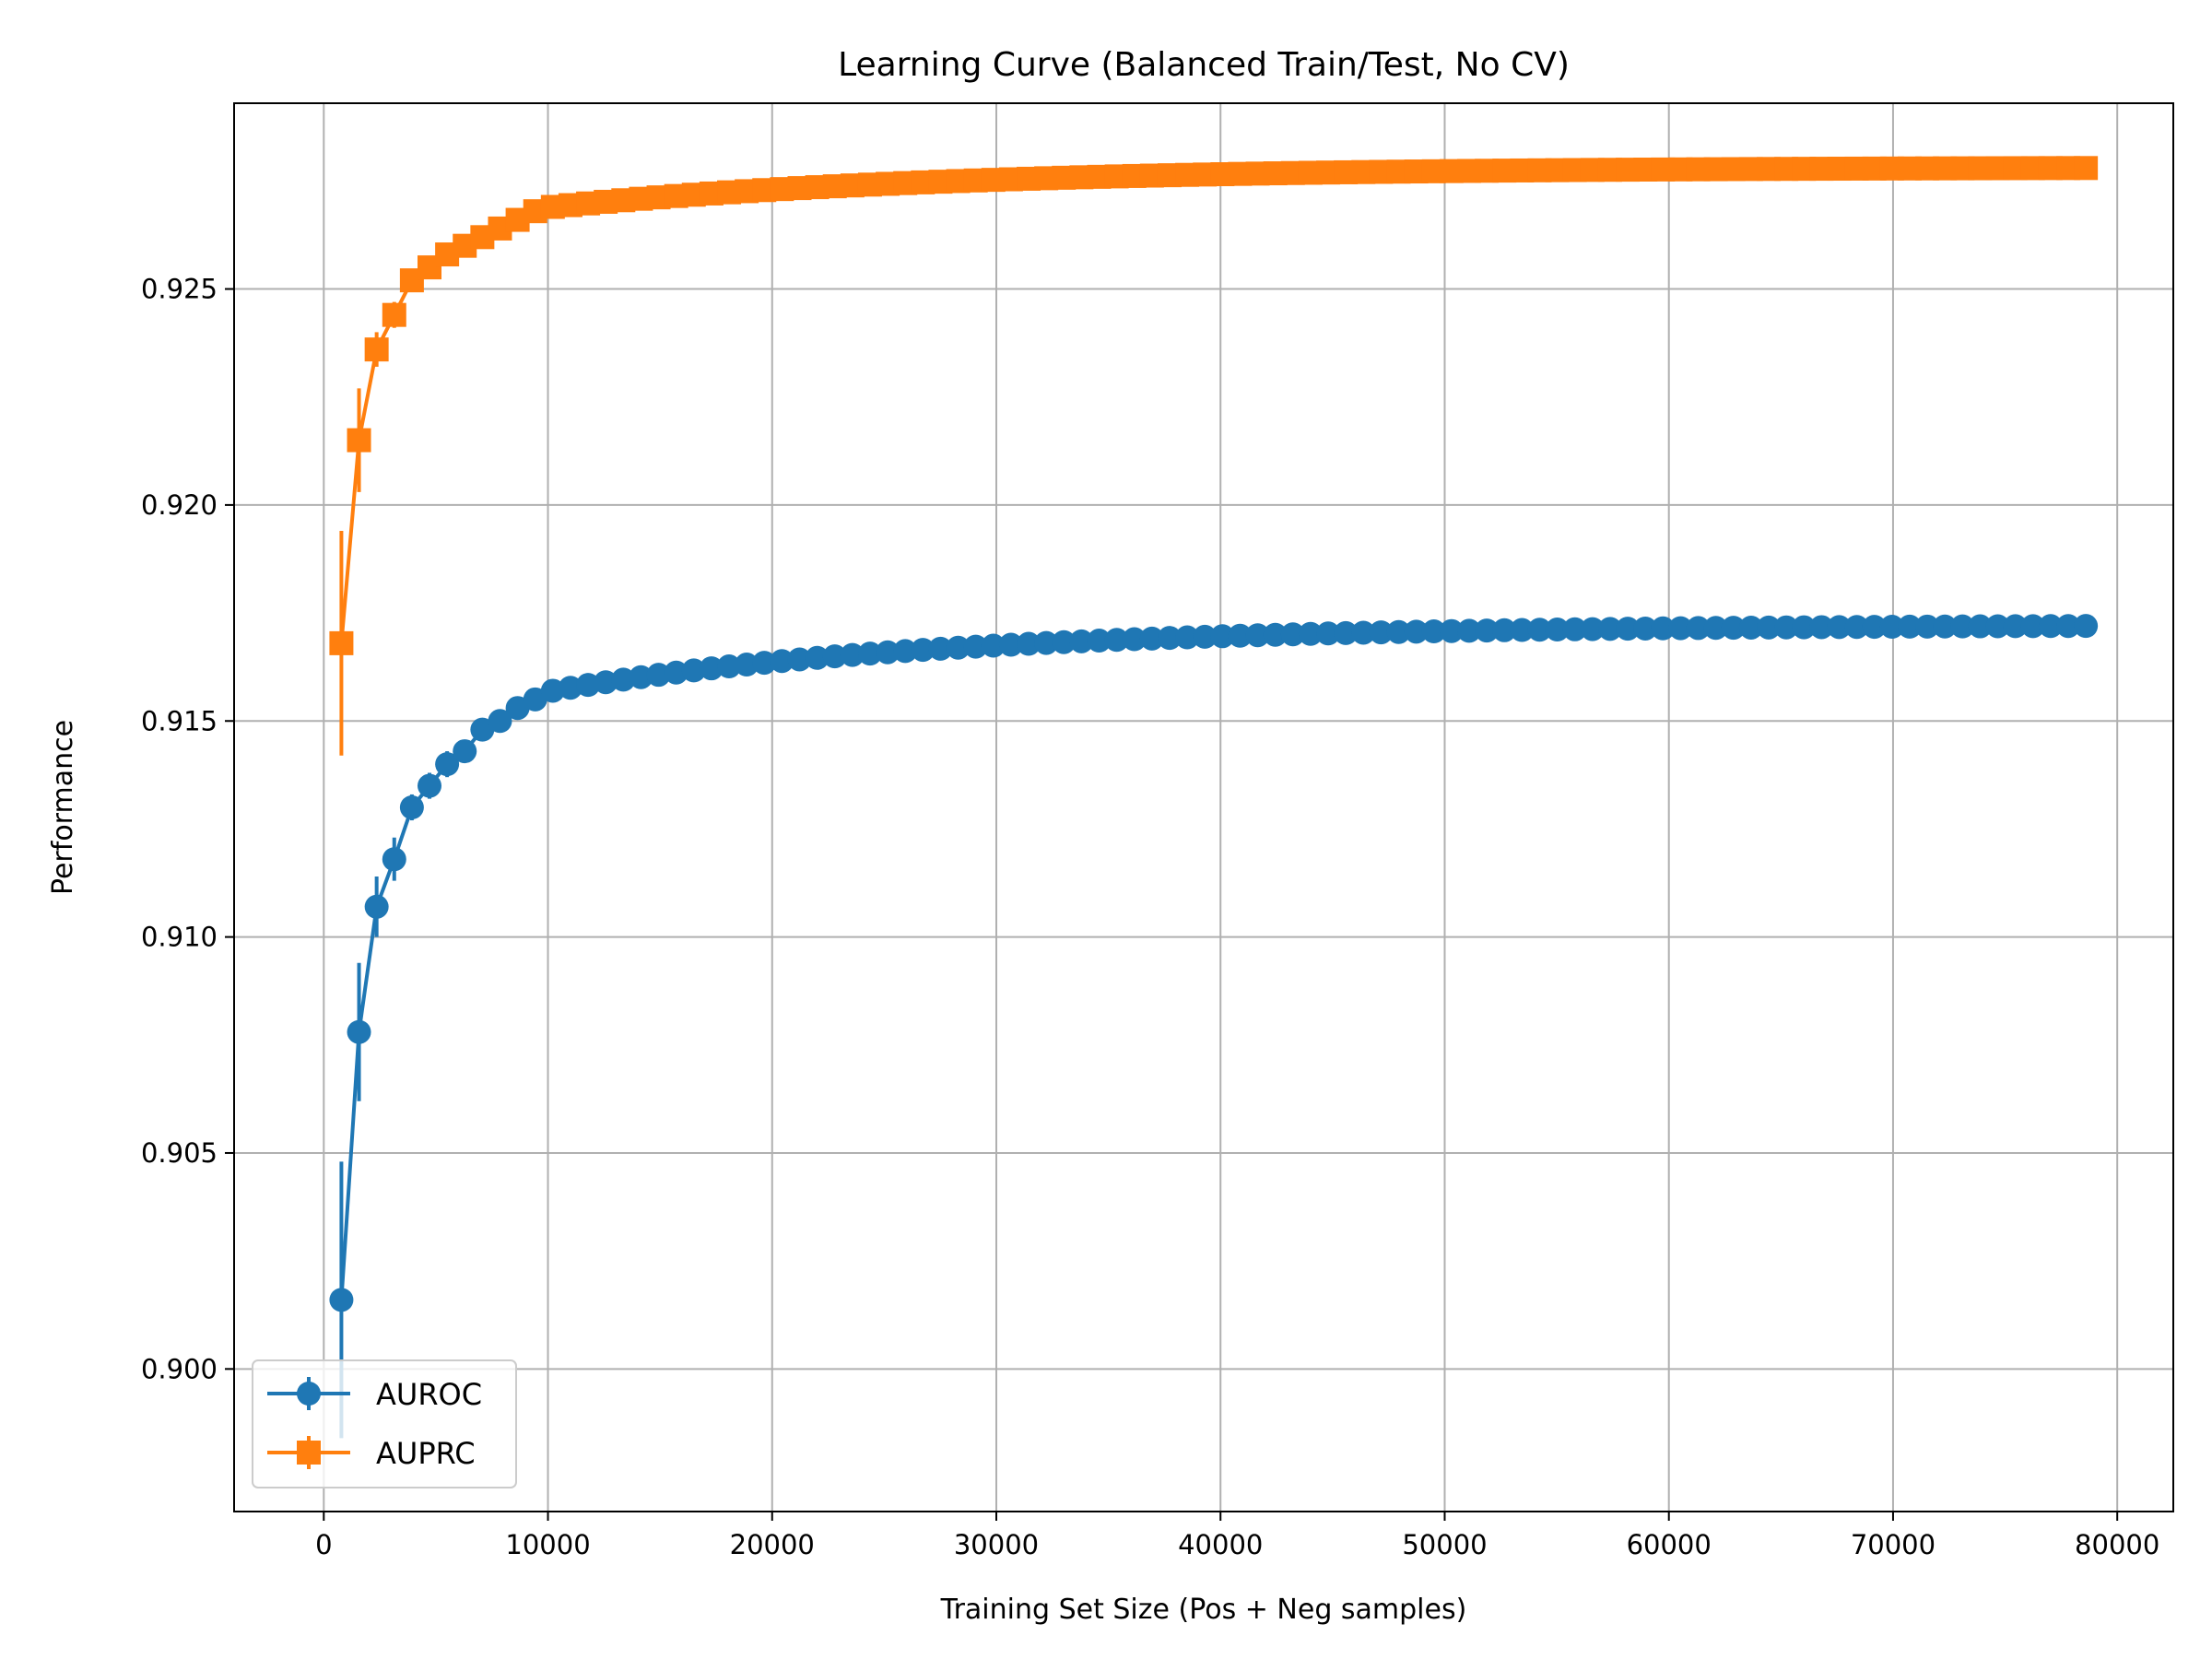  I want to click on x-axis-label: Training Set Size (Pos + Neg samples), so click(1203, 1610).